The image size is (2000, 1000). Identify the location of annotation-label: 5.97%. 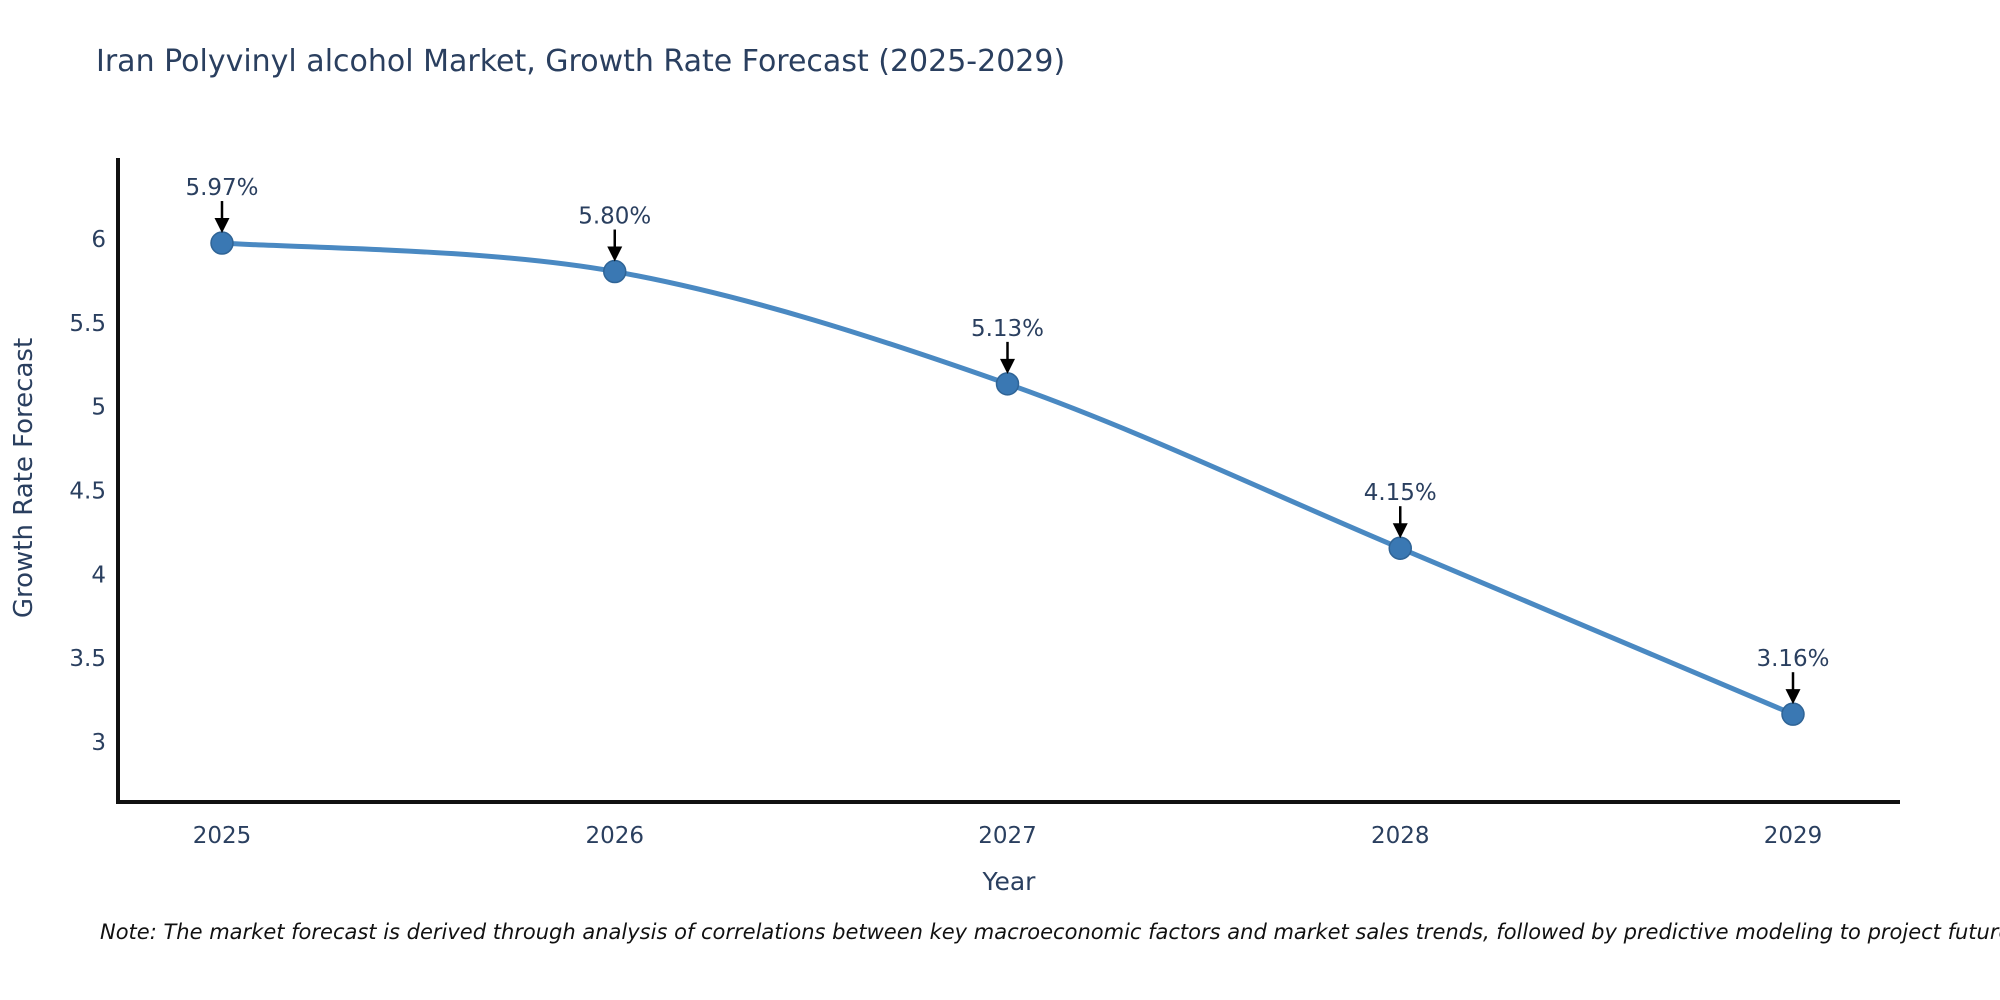
(221, 188).